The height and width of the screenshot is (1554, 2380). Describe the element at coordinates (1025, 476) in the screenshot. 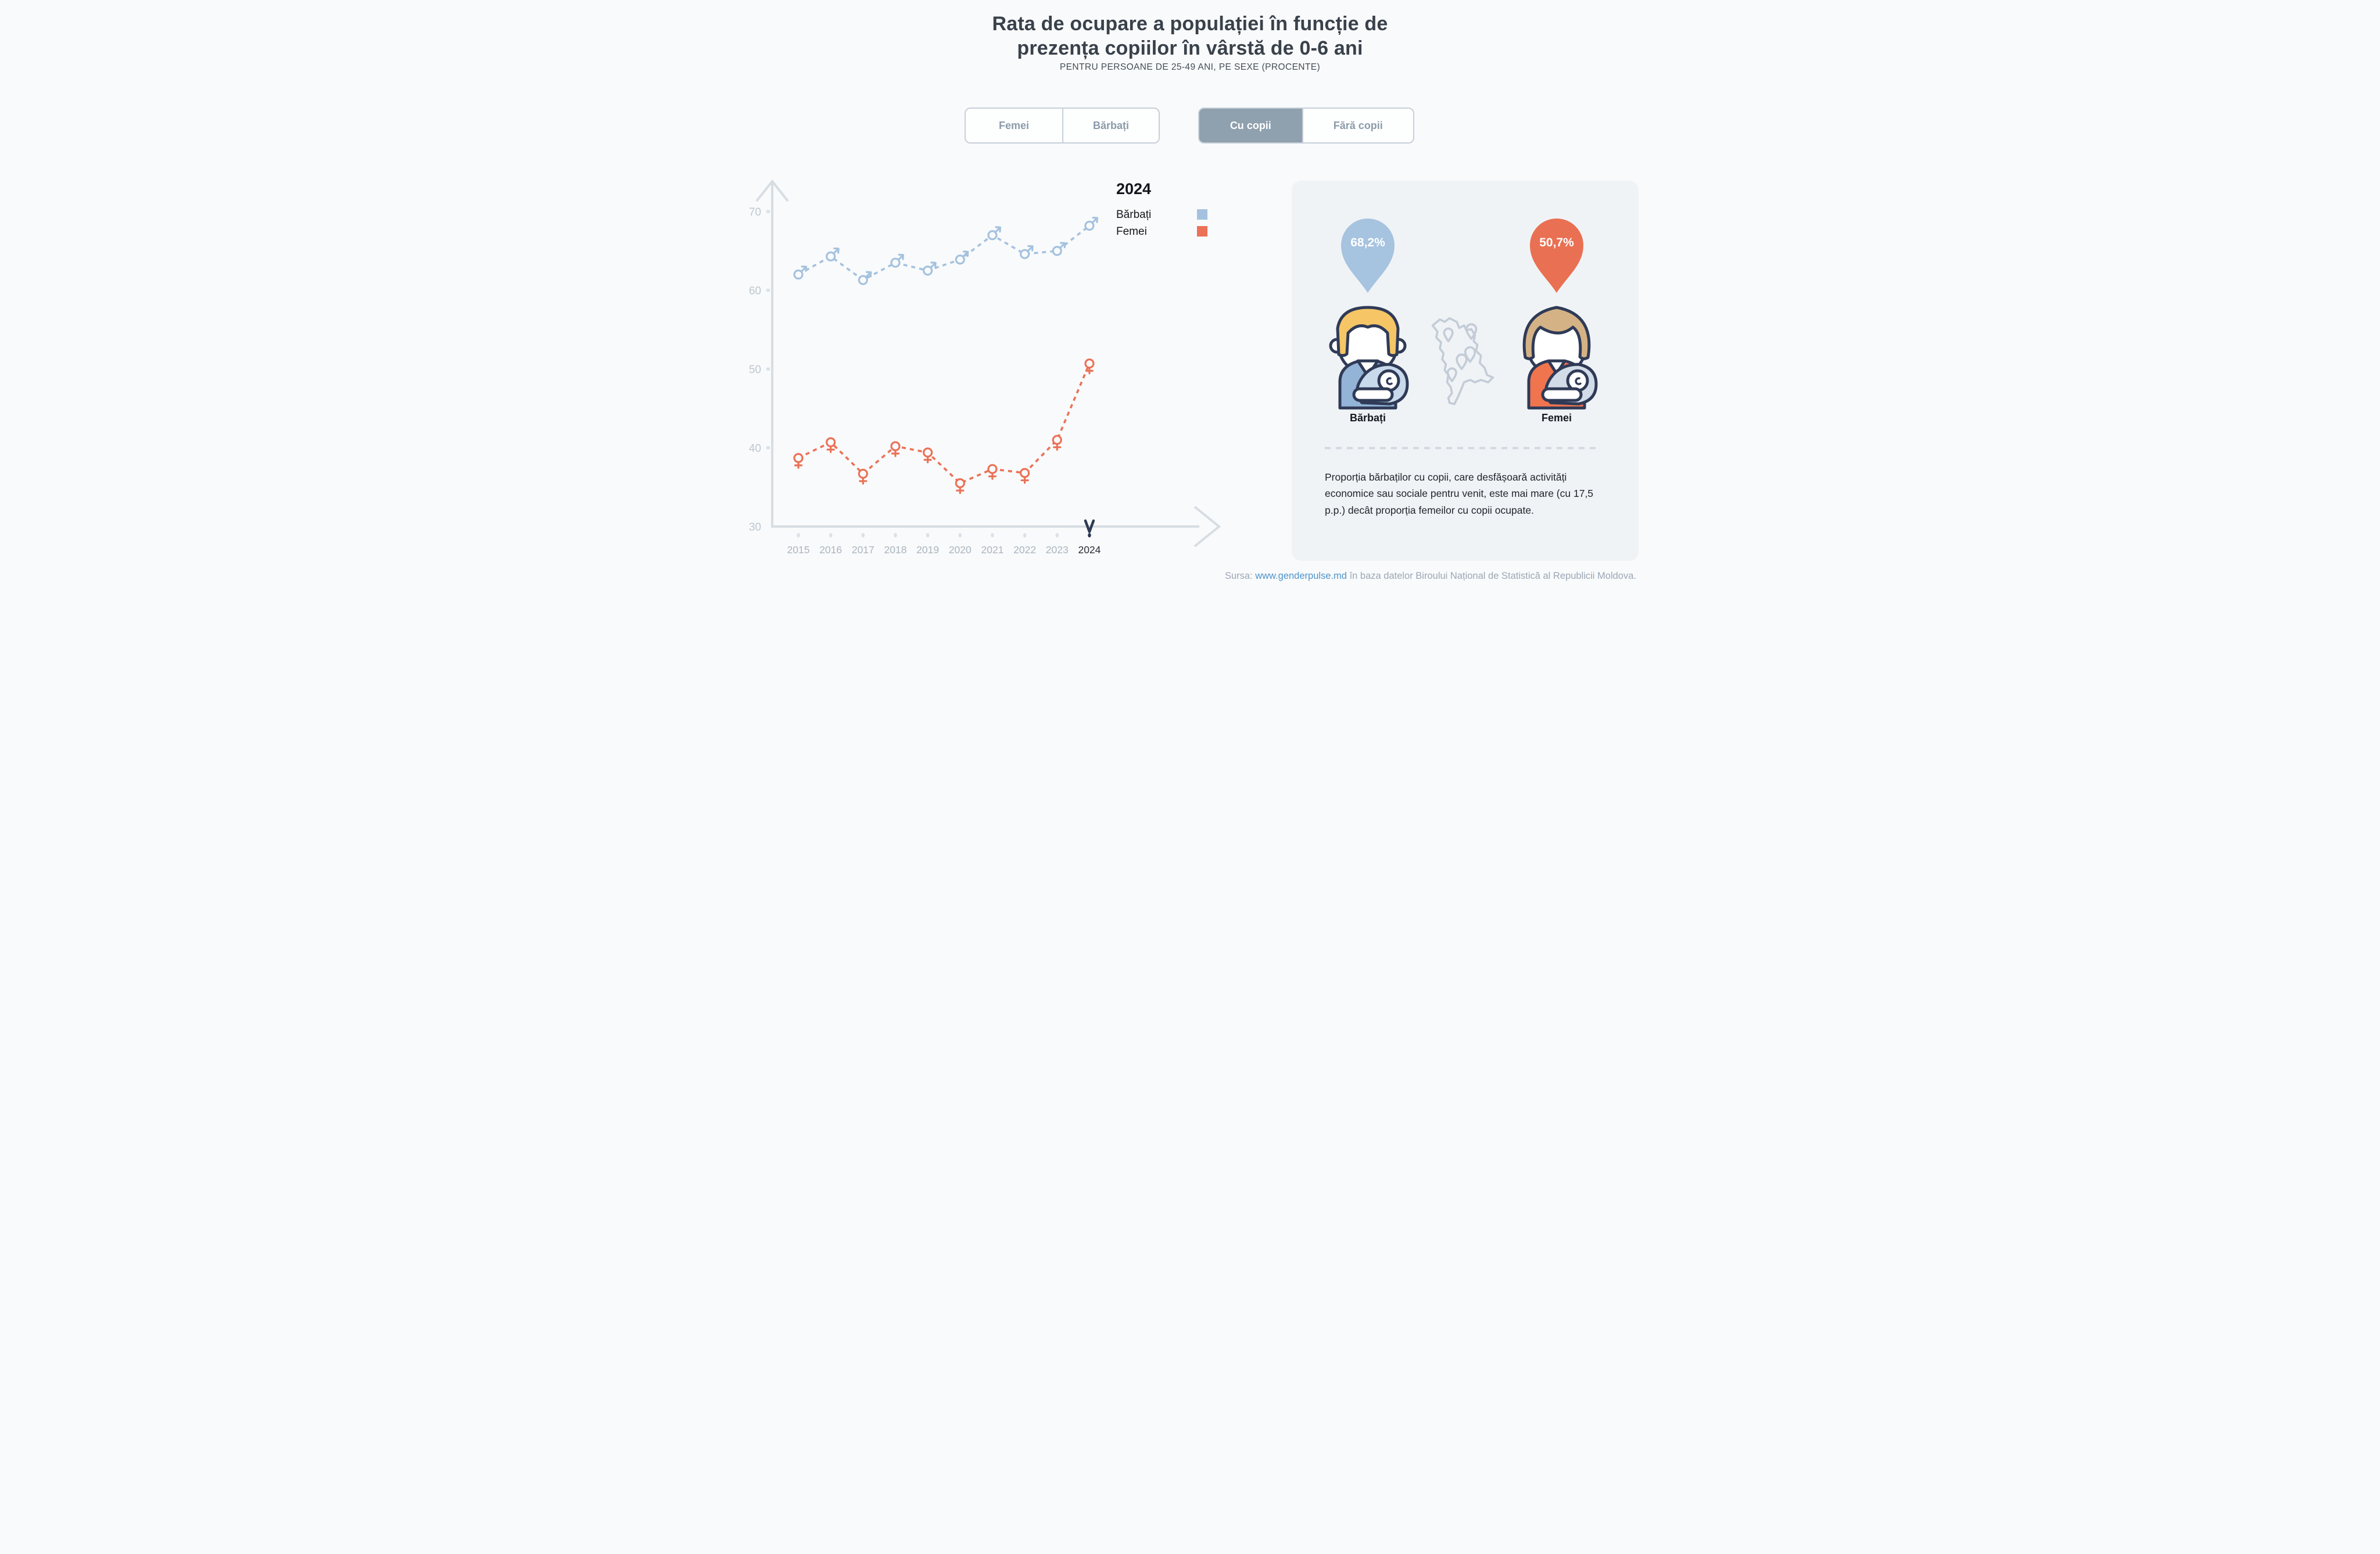

I see `female-data-point-2022` at that location.